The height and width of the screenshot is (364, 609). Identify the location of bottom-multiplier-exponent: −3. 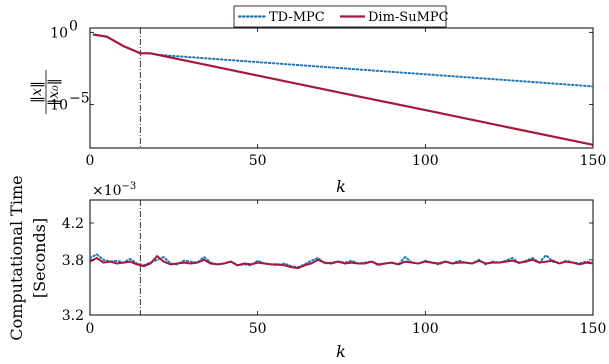
(129, 186).